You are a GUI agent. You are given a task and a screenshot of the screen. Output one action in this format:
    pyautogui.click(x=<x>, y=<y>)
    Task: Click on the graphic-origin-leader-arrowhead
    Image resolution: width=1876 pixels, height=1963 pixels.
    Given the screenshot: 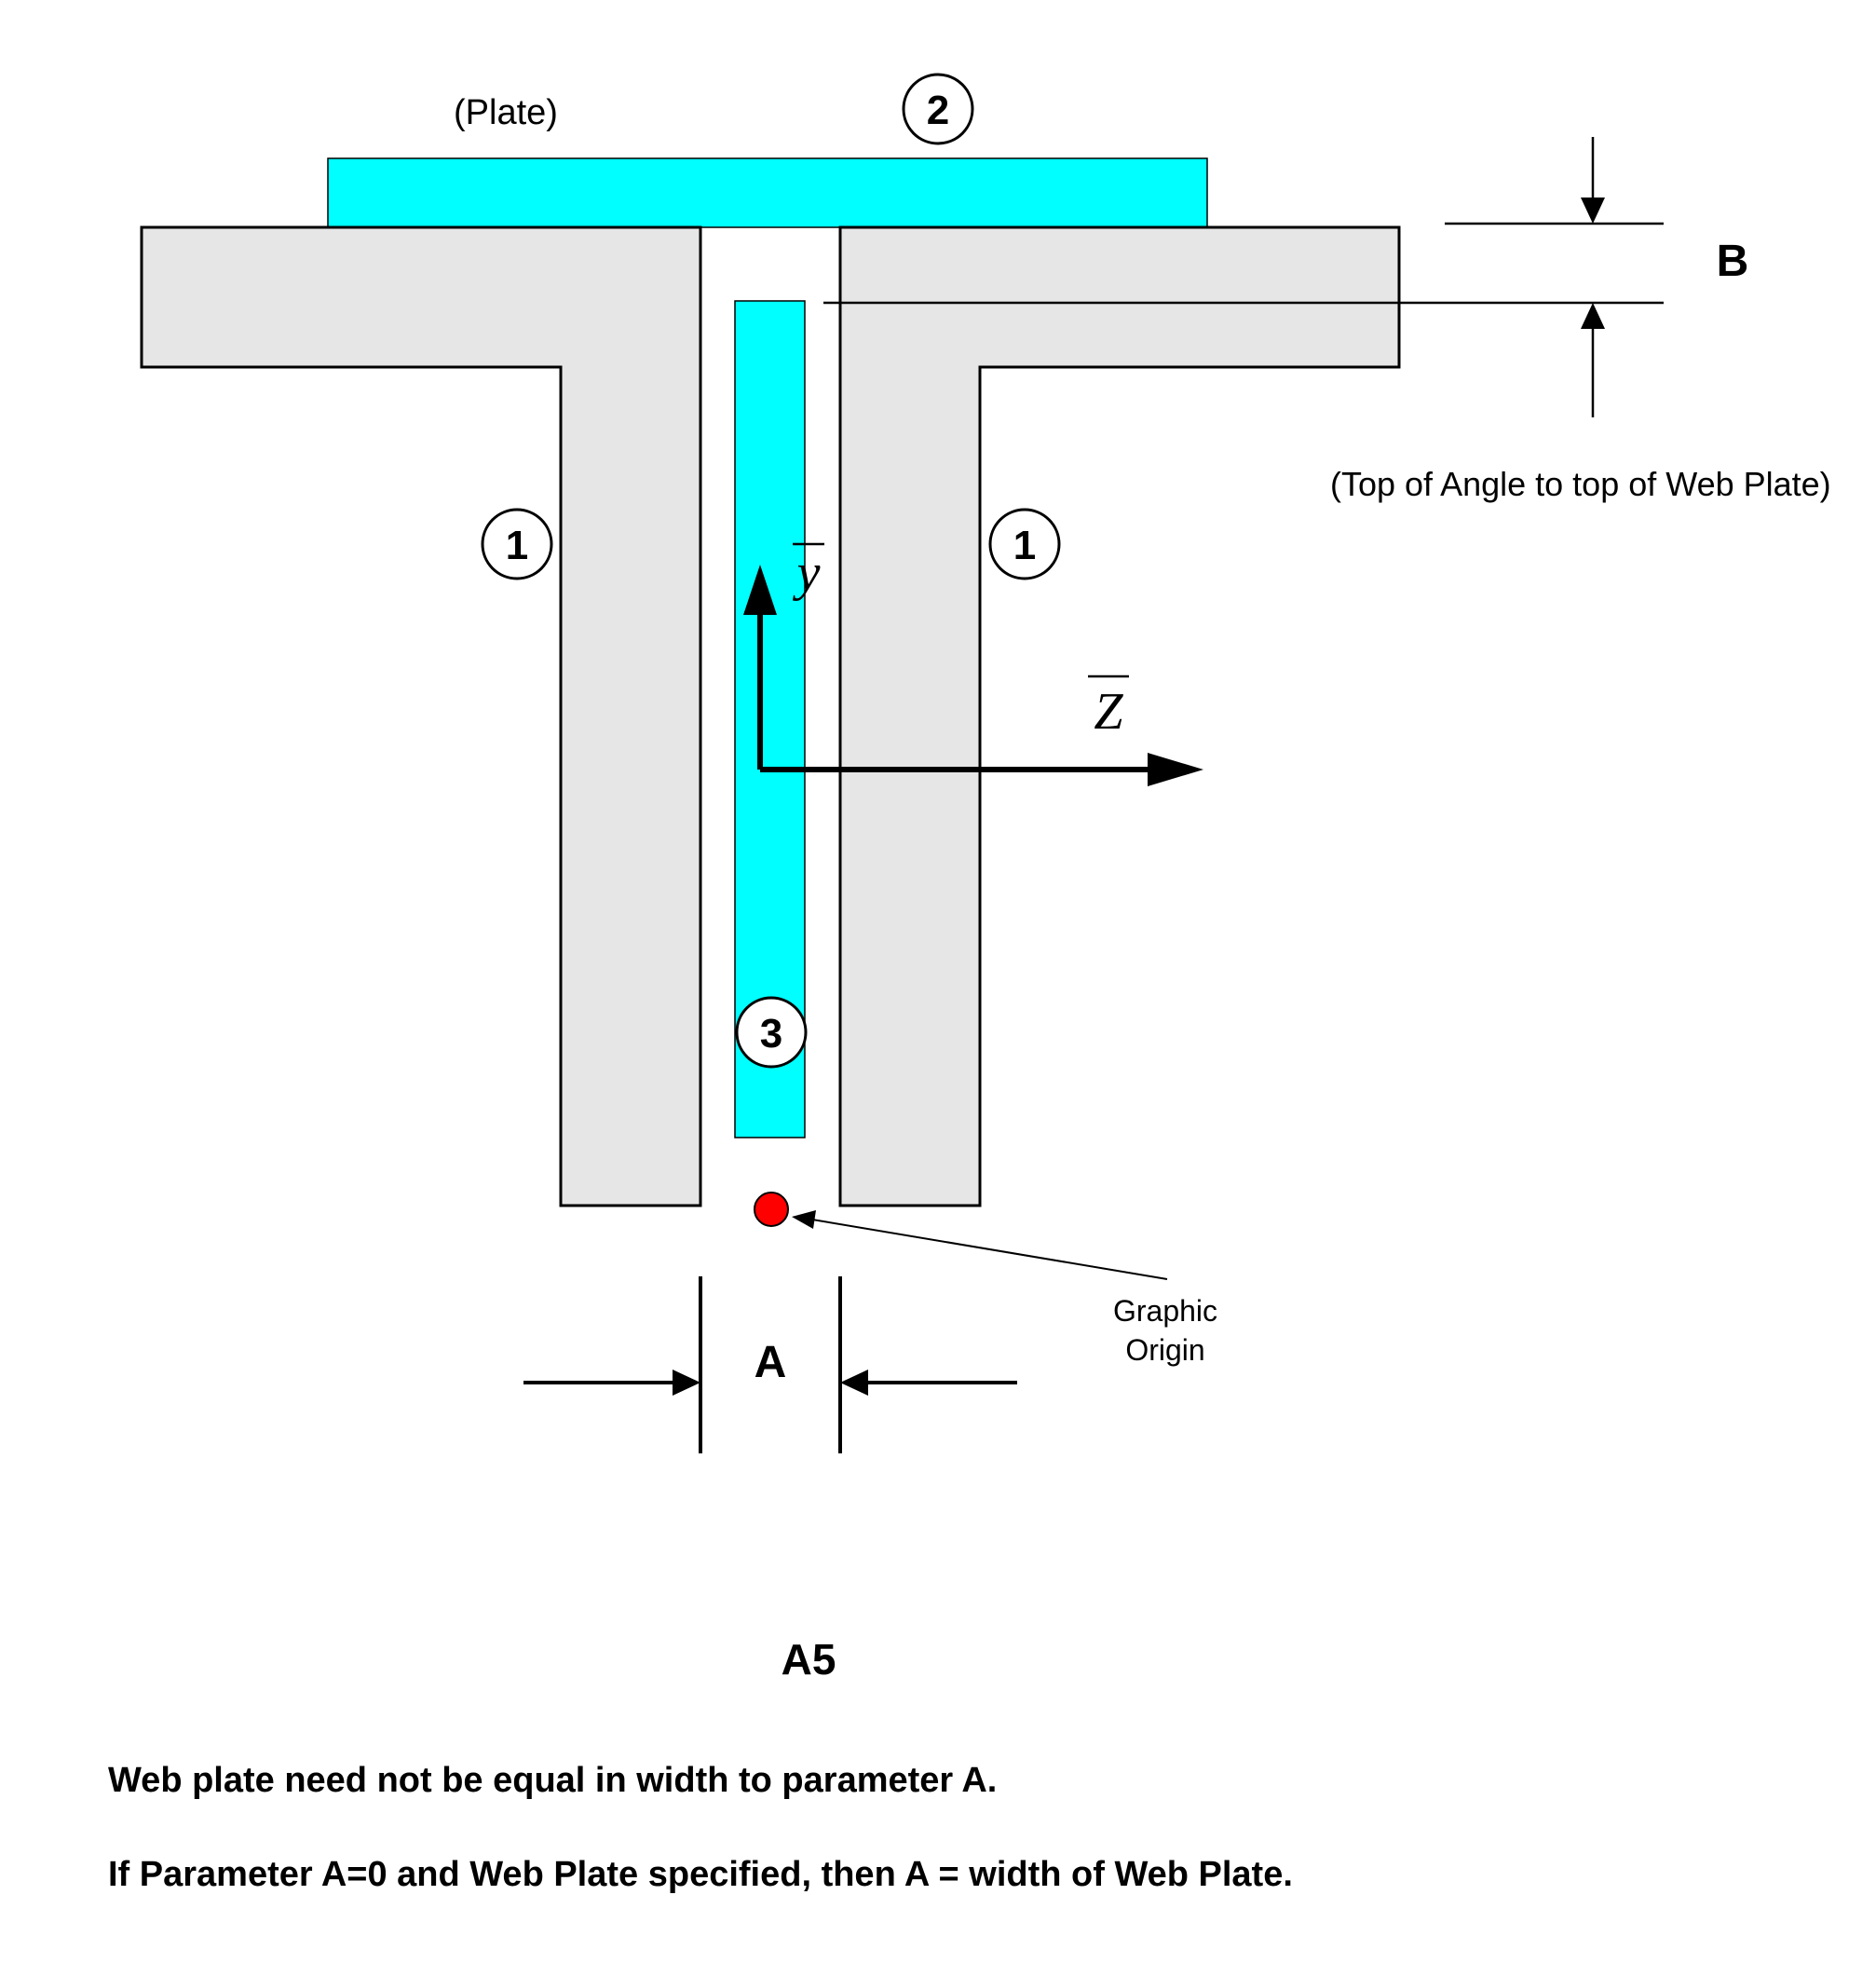 What is the action you would take?
    pyautogui.click(x=804, y=1219)
    